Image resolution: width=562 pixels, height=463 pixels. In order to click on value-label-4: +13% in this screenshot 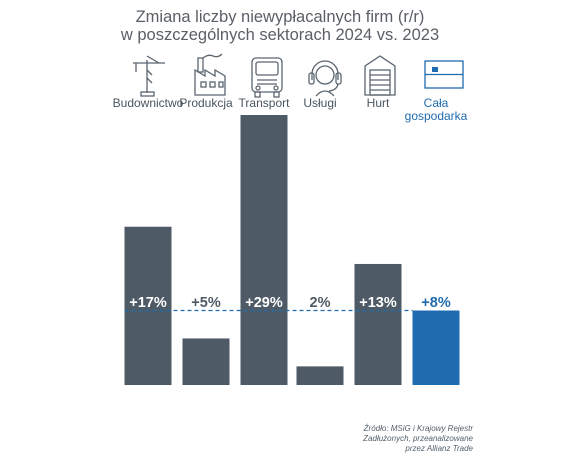, I will do `click(378, 303)`.